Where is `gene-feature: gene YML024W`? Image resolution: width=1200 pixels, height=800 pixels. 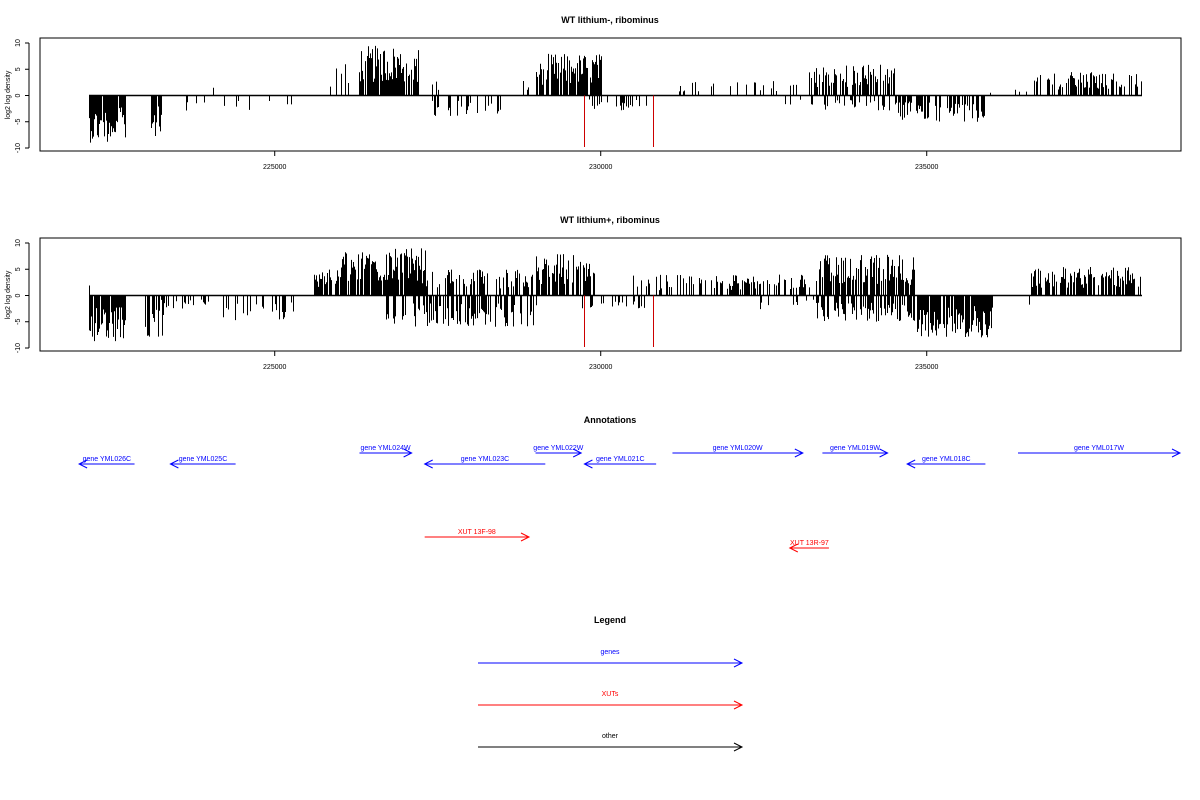 gene-feature: gene YML024W is located at coordinates (386, 451).